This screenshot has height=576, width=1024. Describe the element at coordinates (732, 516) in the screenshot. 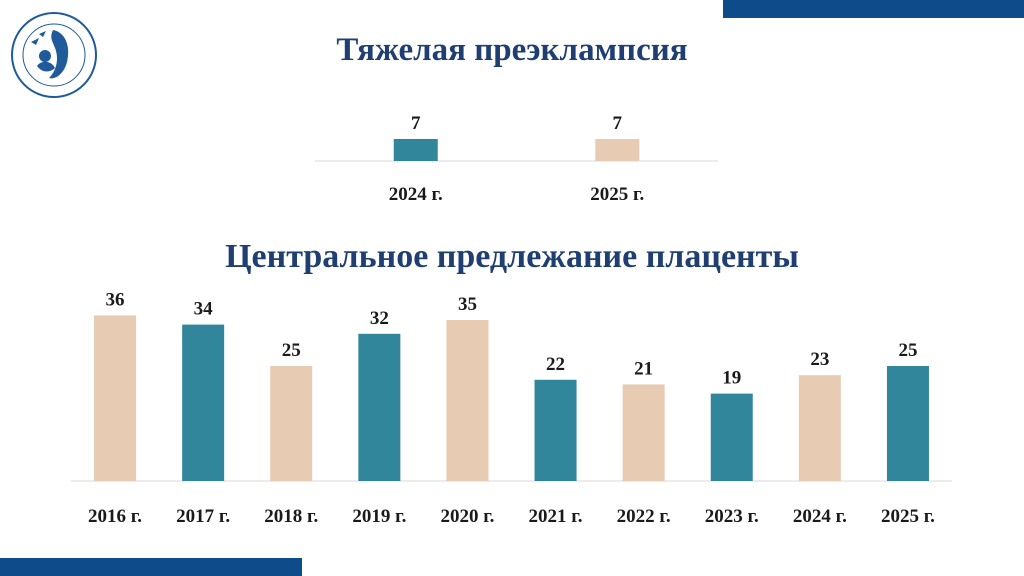

I see `chart2-category-label-8: 2023 г.` at that location.